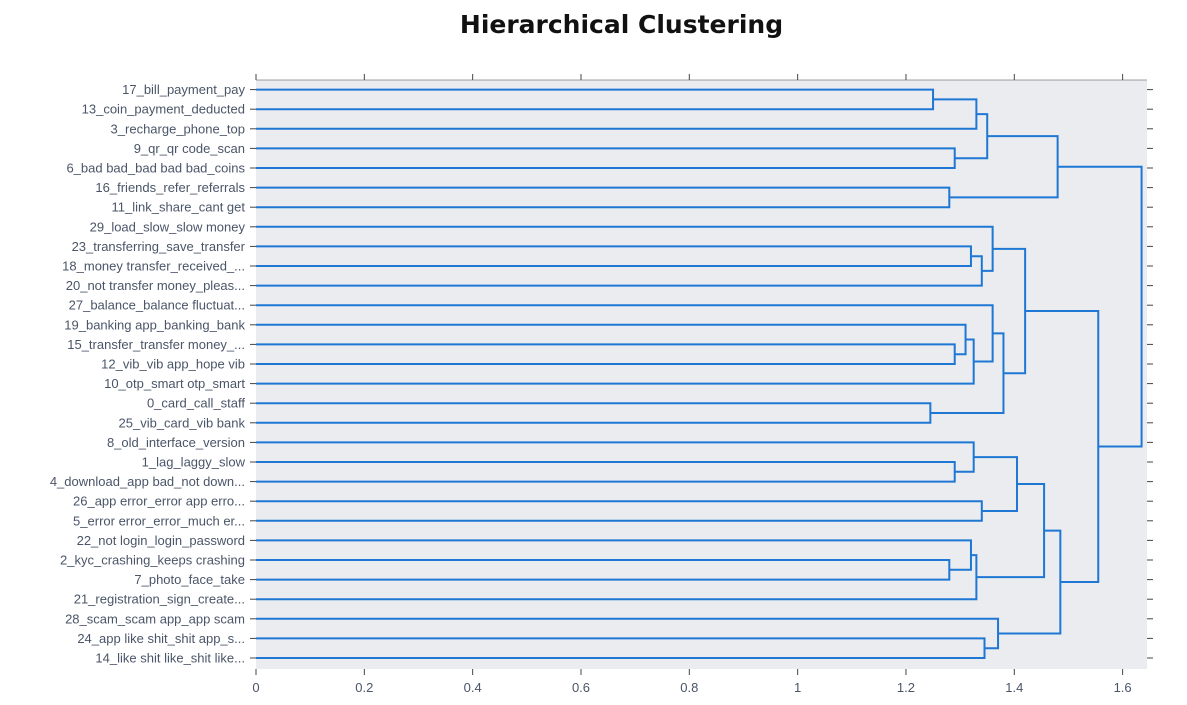 The image size is (1187, 705). What do you see at coordinates (1014, 687) in the screenshot?
I see `x-tick-label: 1.4` at bounding box center [1014, 687].